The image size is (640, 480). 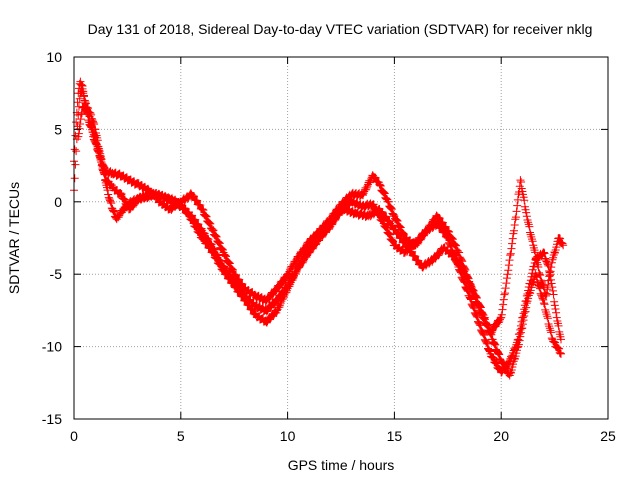 What do you see at coordinates (52, 347) in the screenshot?
I see `y-tick-label: -10` at bounding box center [52, 347].